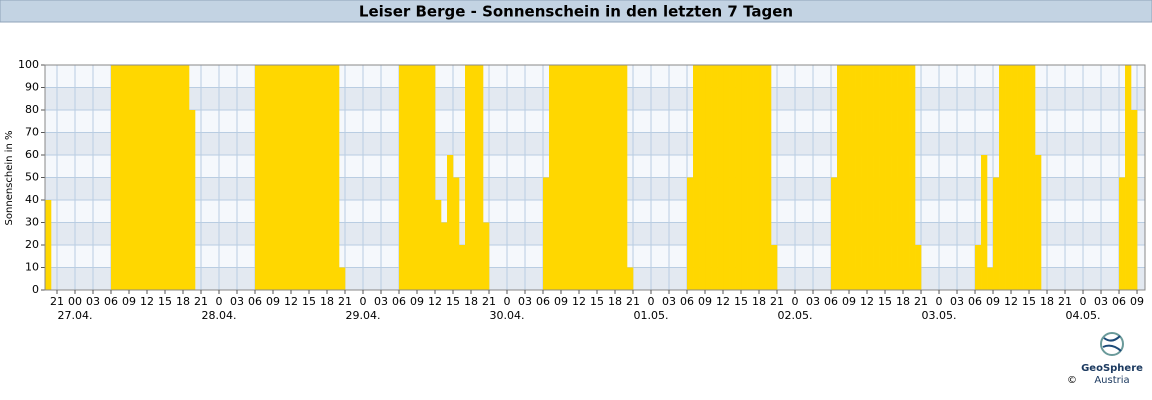  I want to click on y-tick-label: 90, so click(32, 87).